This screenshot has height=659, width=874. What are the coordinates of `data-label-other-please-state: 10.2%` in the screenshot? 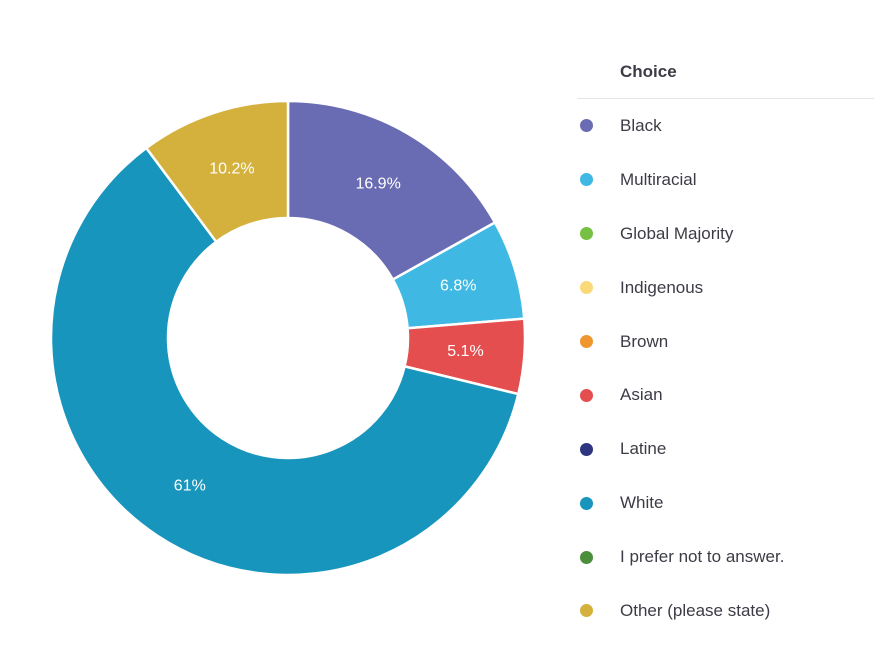 It's located at (231, 168).